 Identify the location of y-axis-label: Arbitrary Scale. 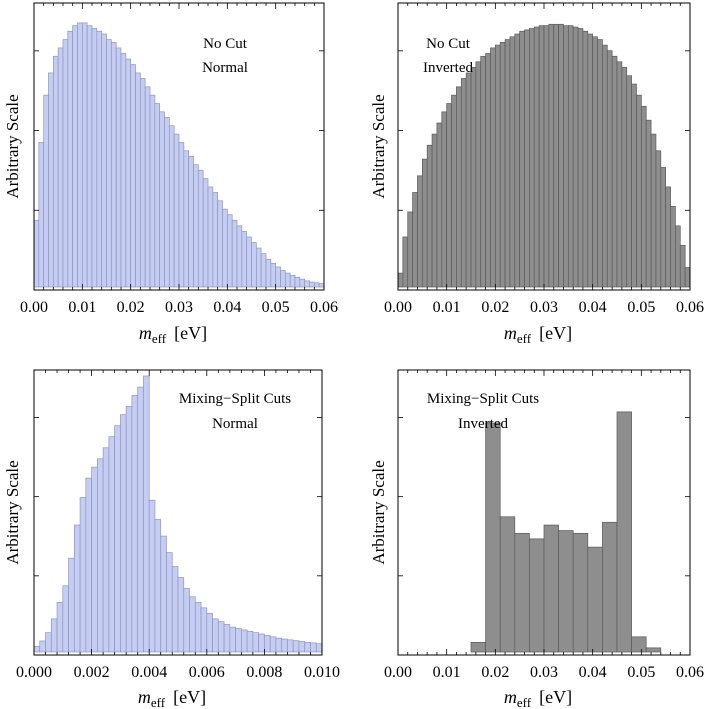
(378, 512).